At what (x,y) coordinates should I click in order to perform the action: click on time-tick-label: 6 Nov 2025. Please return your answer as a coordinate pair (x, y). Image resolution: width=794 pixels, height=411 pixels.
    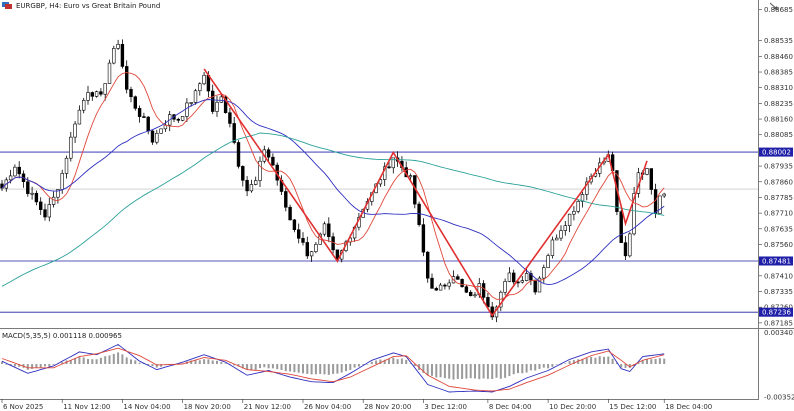
    Looking at the image, I should click on (23, 407).